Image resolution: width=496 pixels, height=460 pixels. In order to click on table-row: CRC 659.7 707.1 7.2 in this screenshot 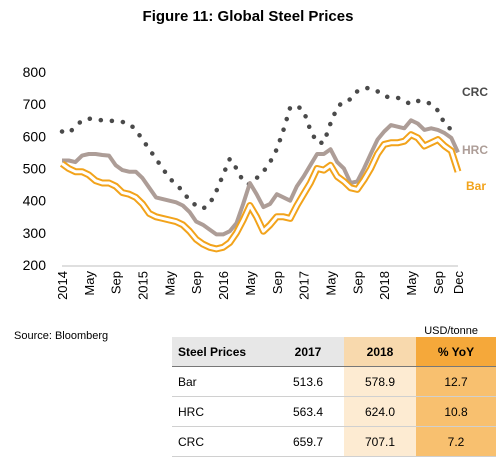, I will do `click(334, 441)`.